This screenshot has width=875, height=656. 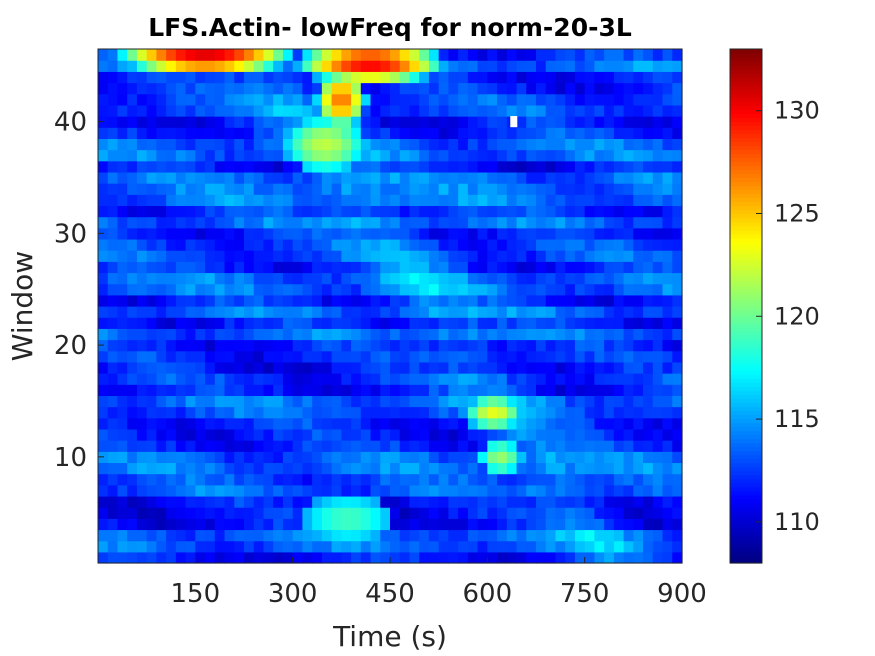 What do you see at coordinates (488, 594) in the screenshot?
I see `x-tick-label: 600` at bounding box center [488, 594].